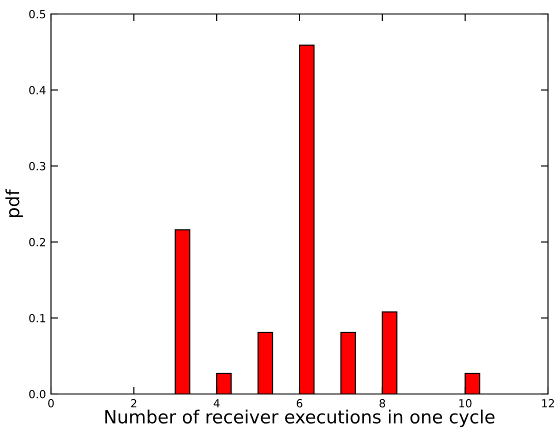 The image size is (559, 430). Describe the element at coordinates (299, 419) in the screenshot. I see `x-axis-title: Number of receiver executions in one cycle` at that location.